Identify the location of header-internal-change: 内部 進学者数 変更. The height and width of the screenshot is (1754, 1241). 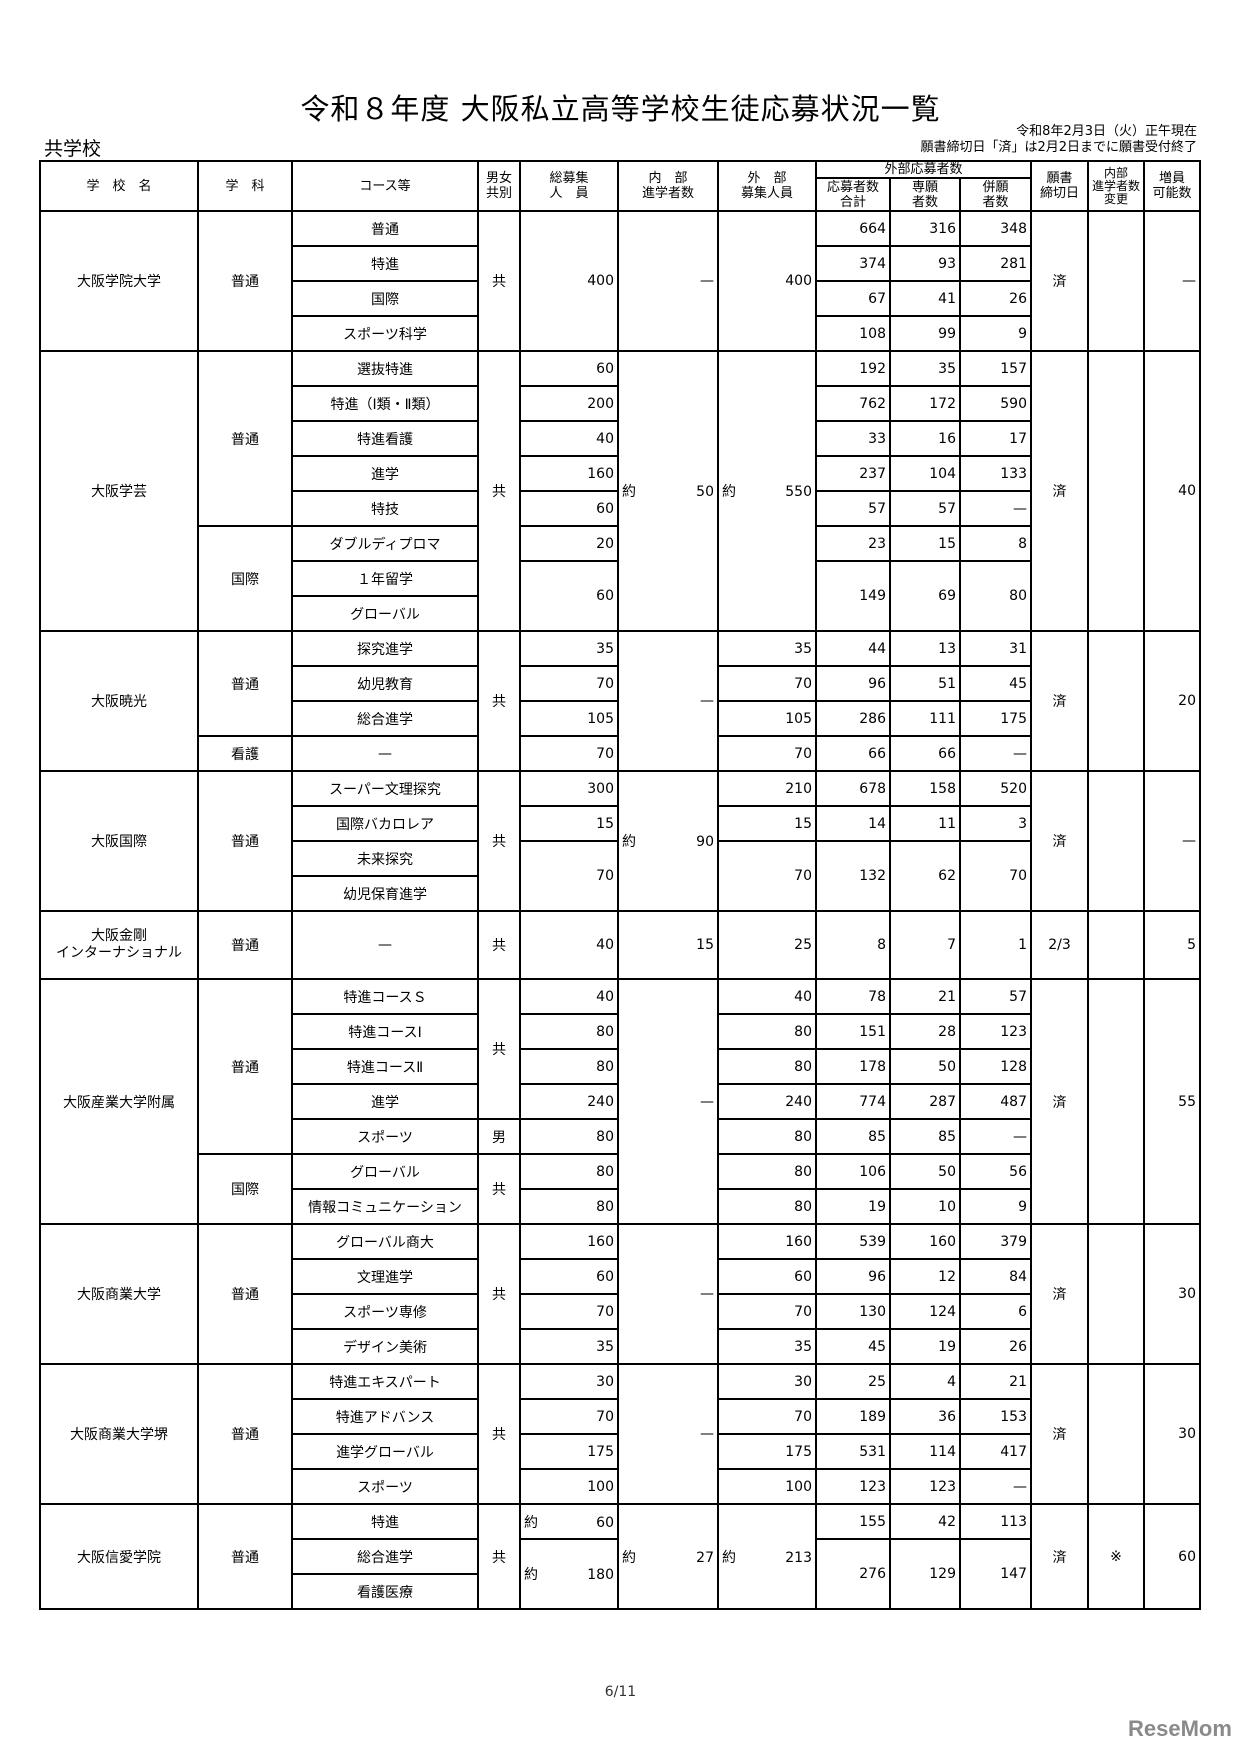
(1116, 186).